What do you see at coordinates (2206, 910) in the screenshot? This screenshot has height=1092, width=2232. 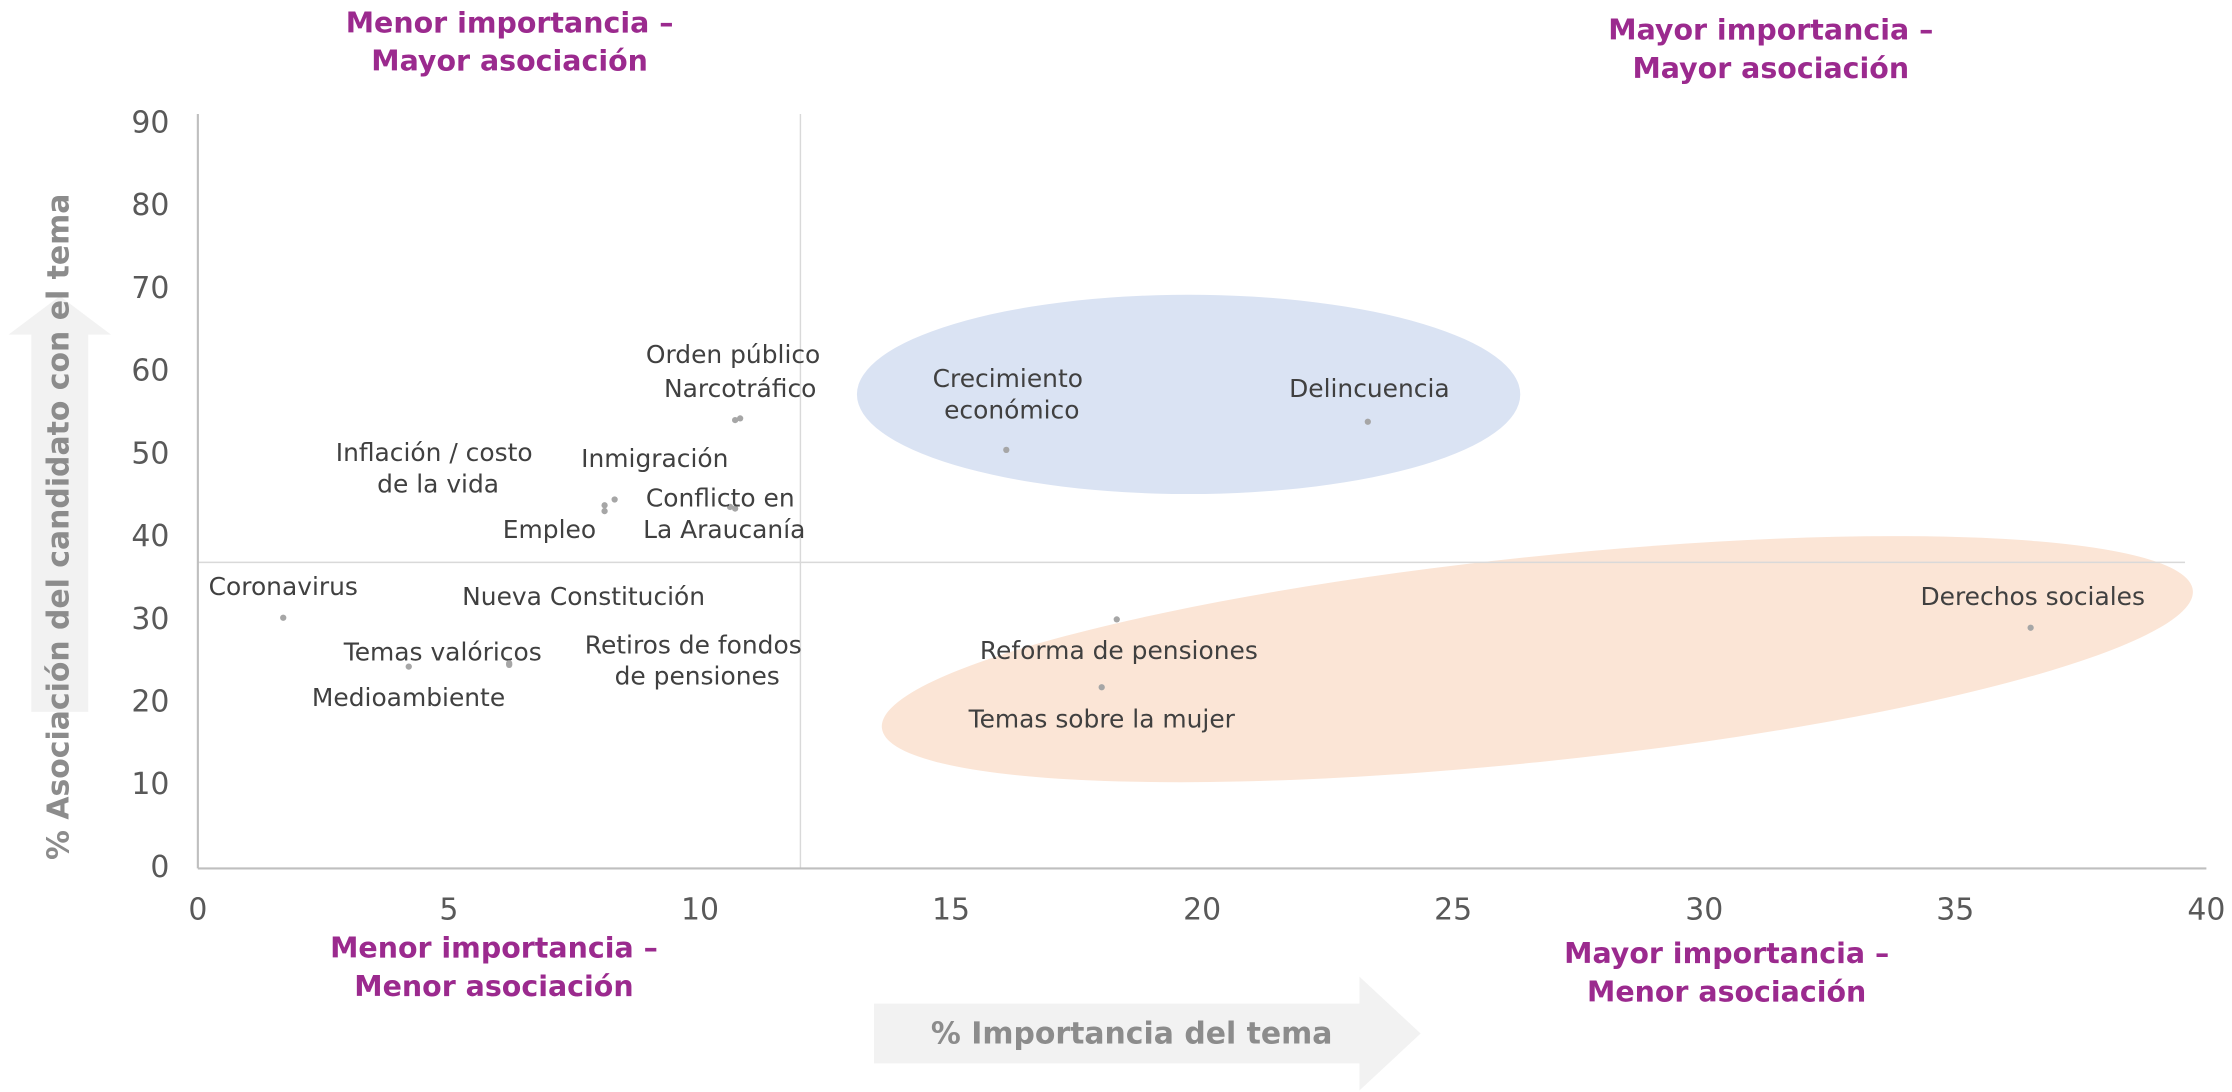 I see `x-tick-label: 40` at bounding box center [2206, 910].